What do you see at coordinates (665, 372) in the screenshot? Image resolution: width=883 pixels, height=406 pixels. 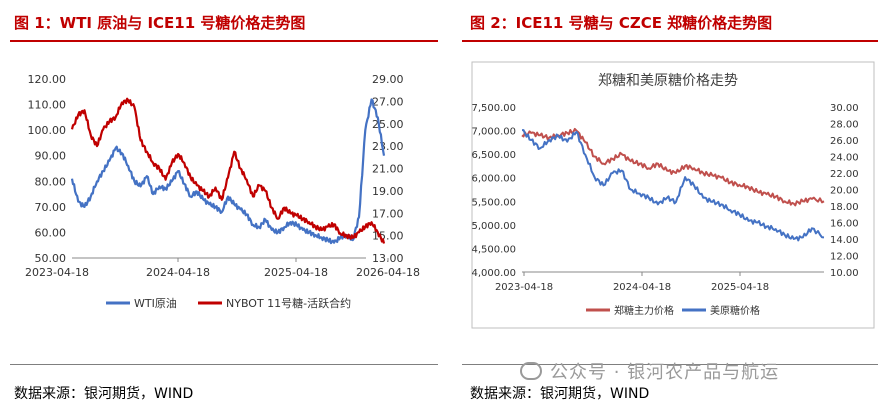 I see `watermark-text: 公众号 · 银河农产品与航运` at bounding box center [665, 372].